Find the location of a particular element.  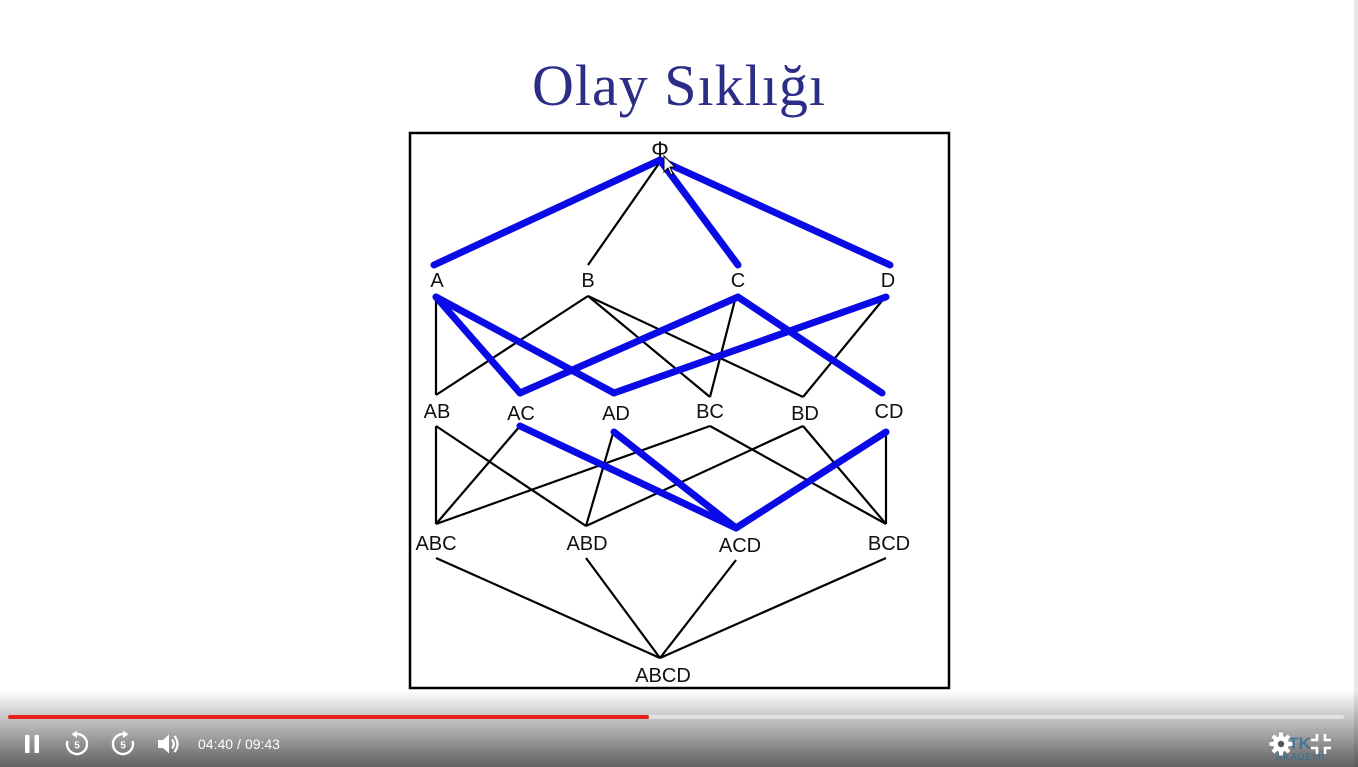

forward-5-button: 5 is located at coordinates (123, 744).